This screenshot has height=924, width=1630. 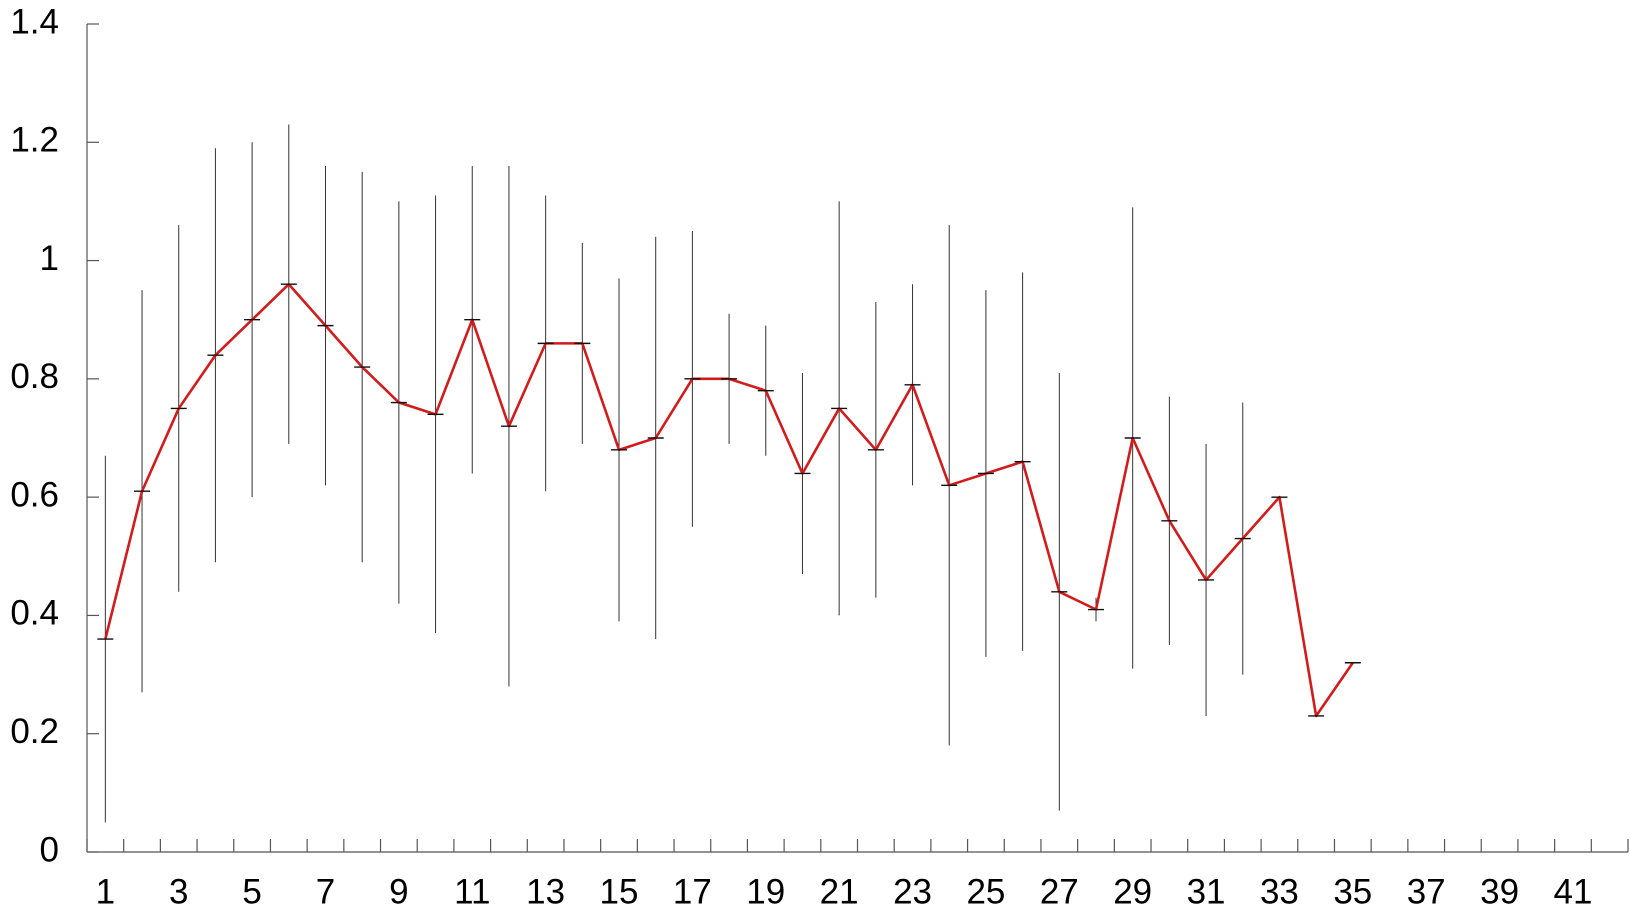 I want to click on x-tick-label: 19, so click(x=765, y=891).